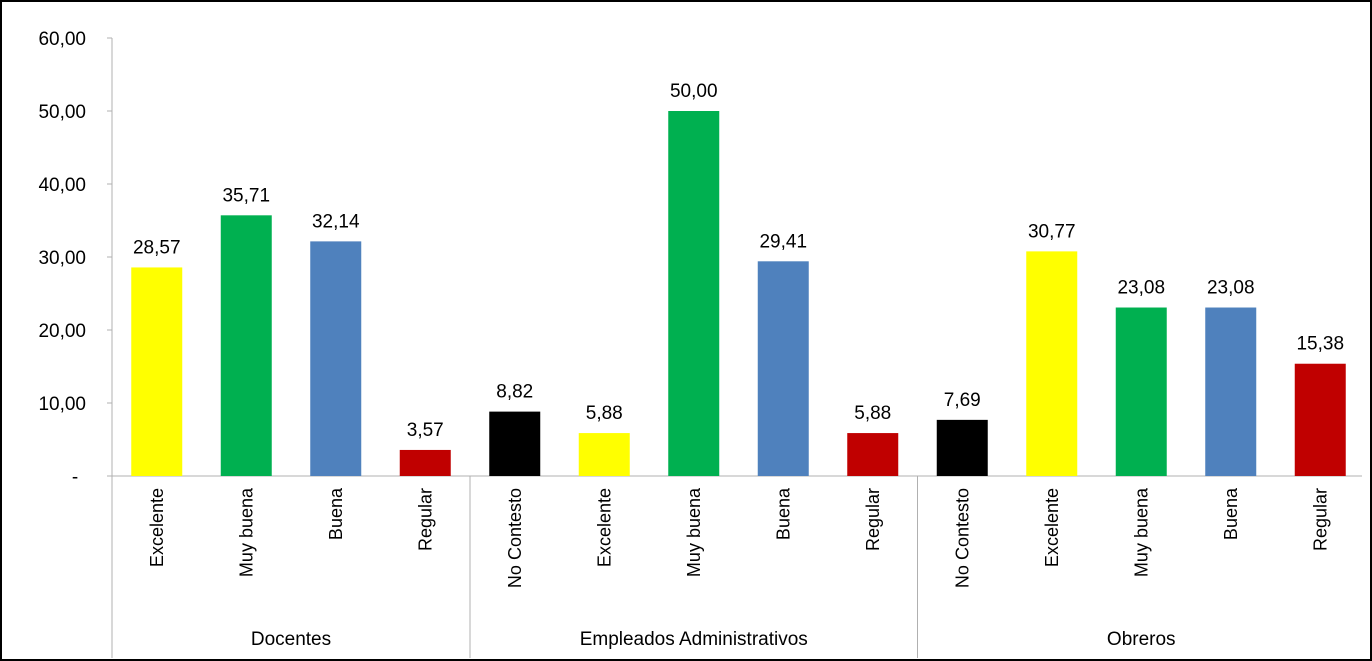 The width and height of the screenshot is (1372, 661). Describe the element at coordinates (246, 195) in the screenshot. I see `data-label: 35,71` at that location.